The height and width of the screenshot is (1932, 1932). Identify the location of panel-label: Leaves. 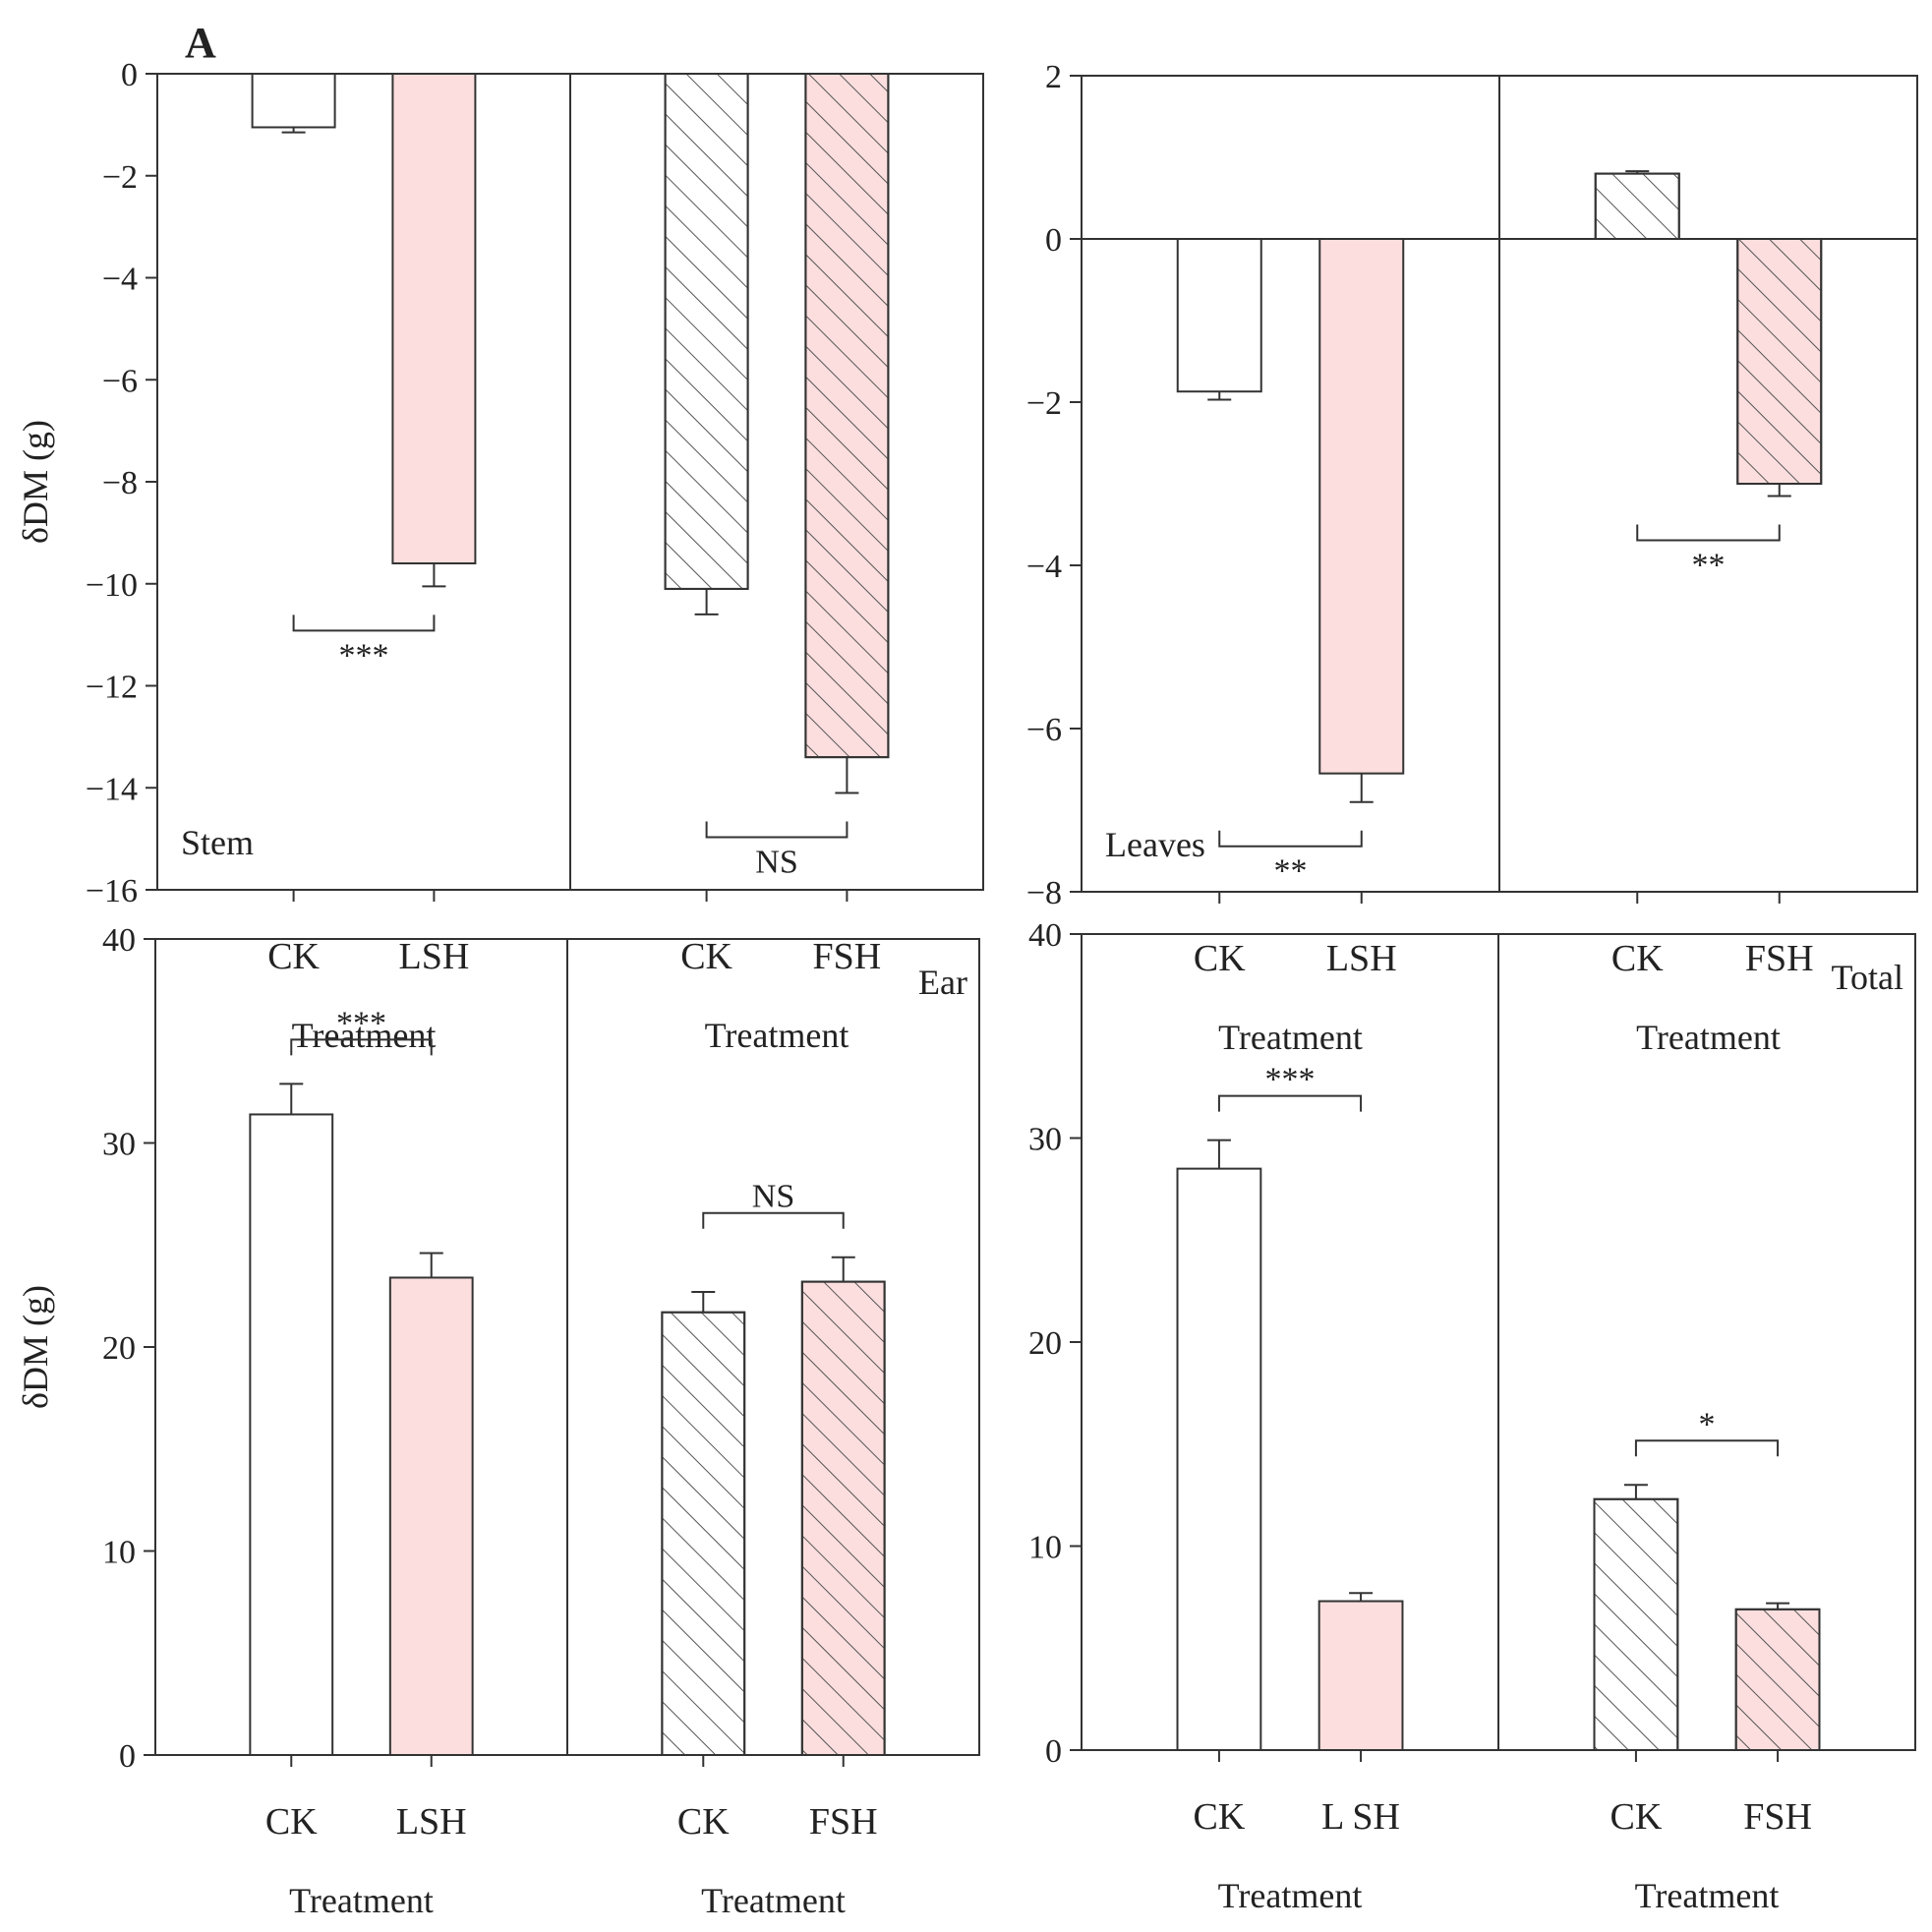
(1155, 844).